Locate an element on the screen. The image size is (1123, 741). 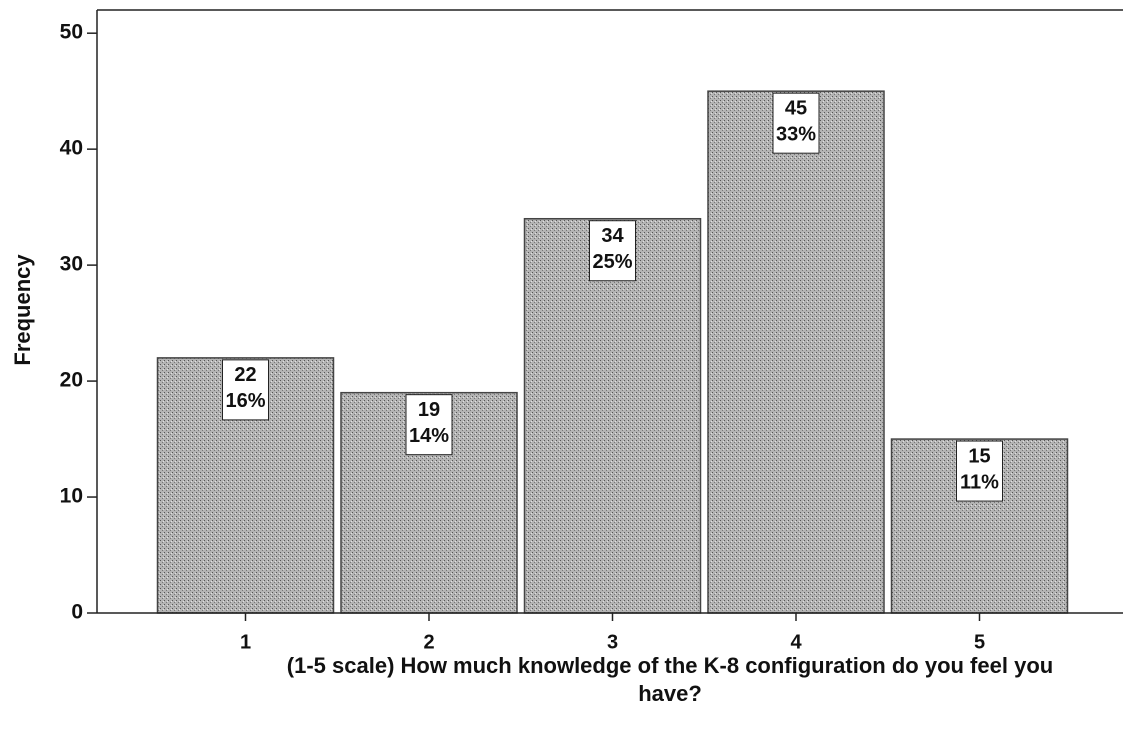
y-tick-label: 30 is located at coordinates (71, 264).